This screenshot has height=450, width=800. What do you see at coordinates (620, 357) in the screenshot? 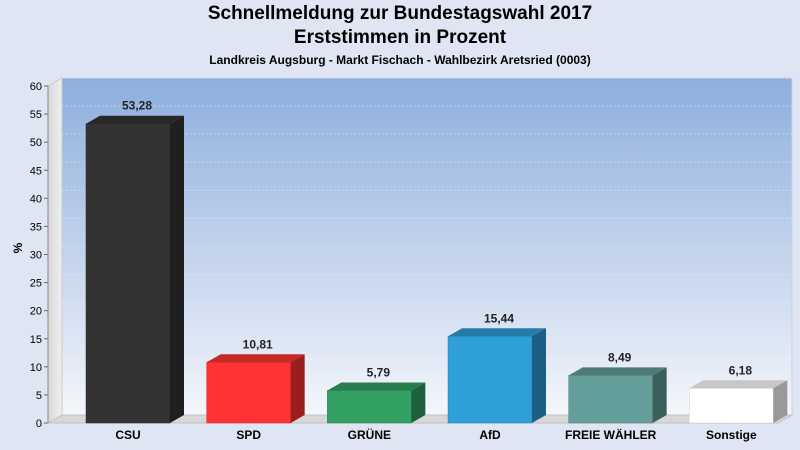
I see `bar-value-label: 8,49` at bounding box center [620, 357].